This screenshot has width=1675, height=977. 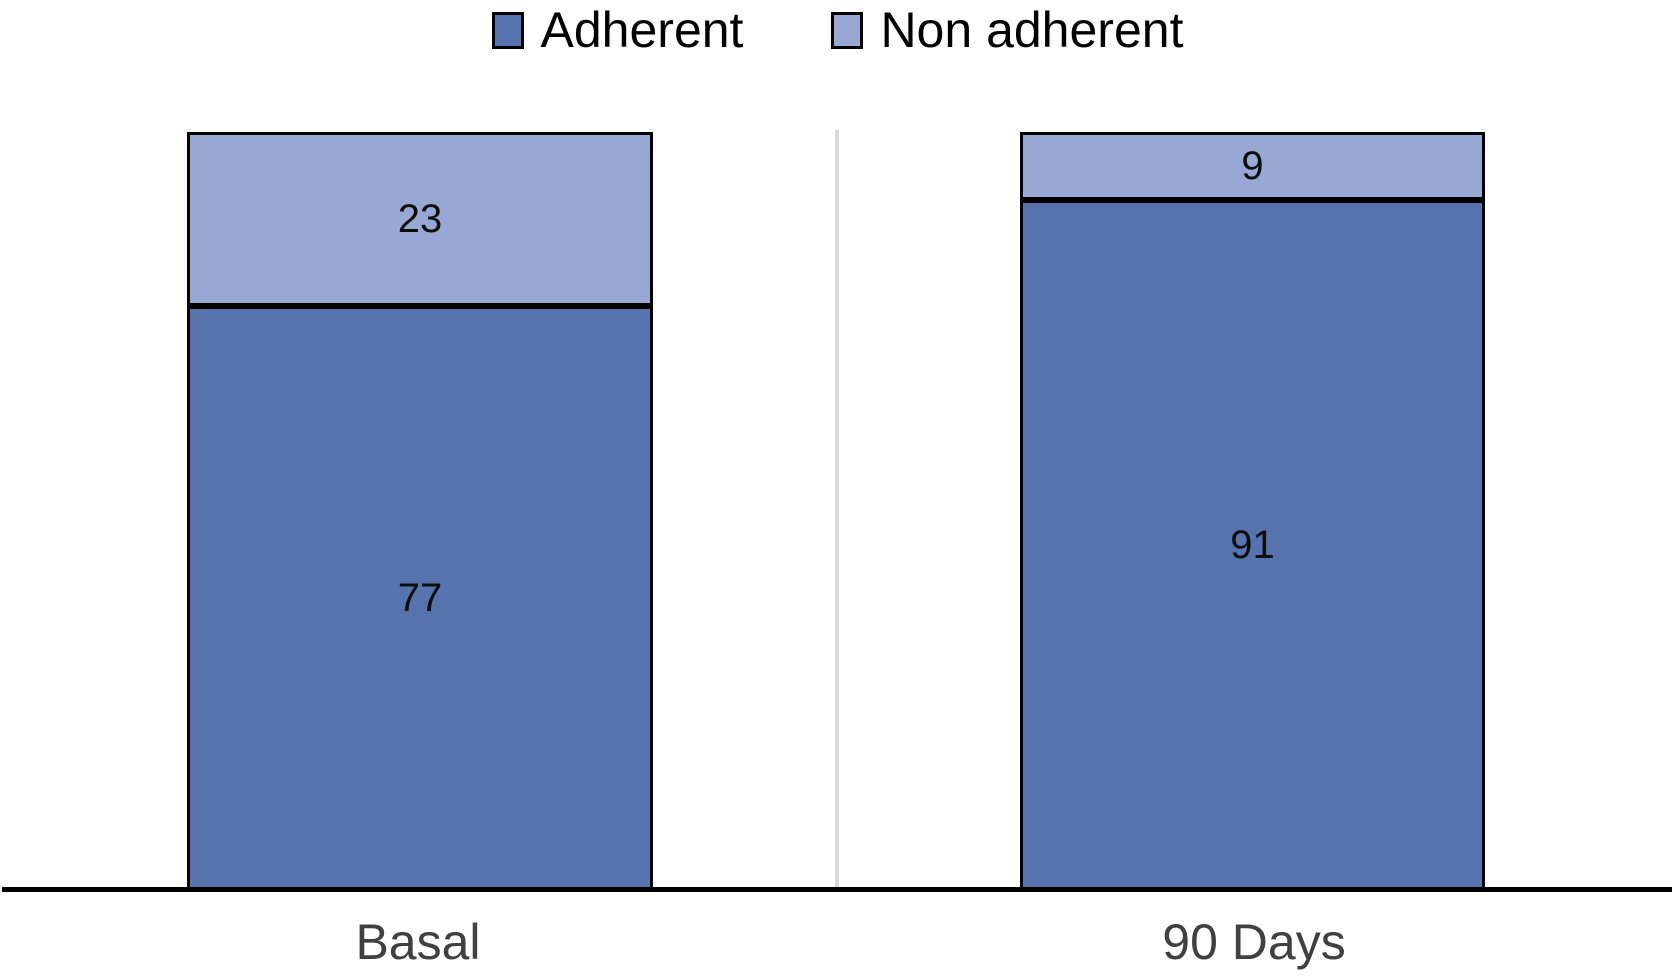 I want to click on legend-item-non-adherent: Non adherent, so click(x=1007, y=30).